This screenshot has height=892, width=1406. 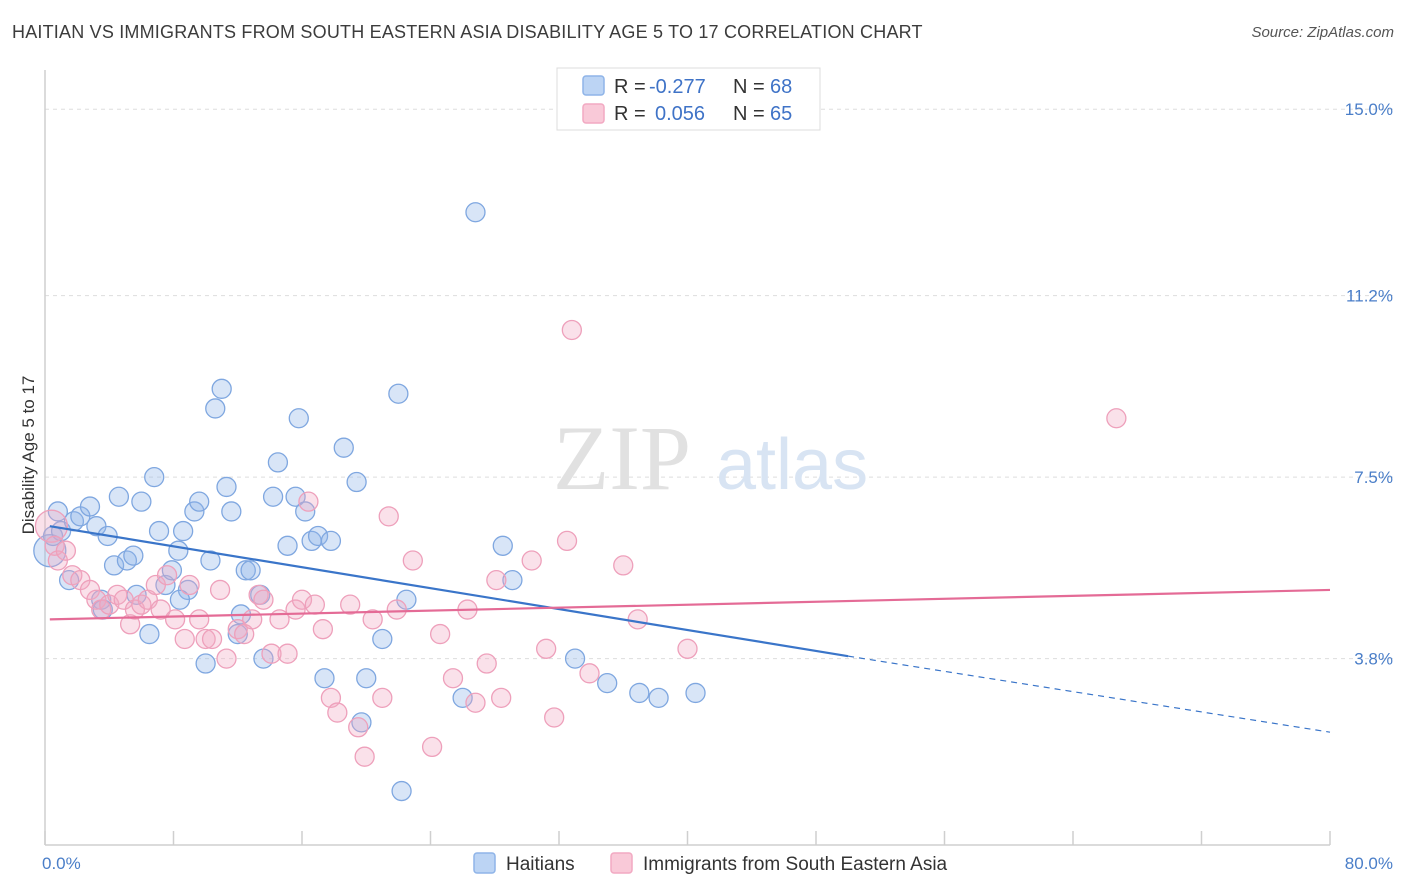 I want to click on chart-source: Source: ZipAtlas.com, so click(x=1322, y=32).